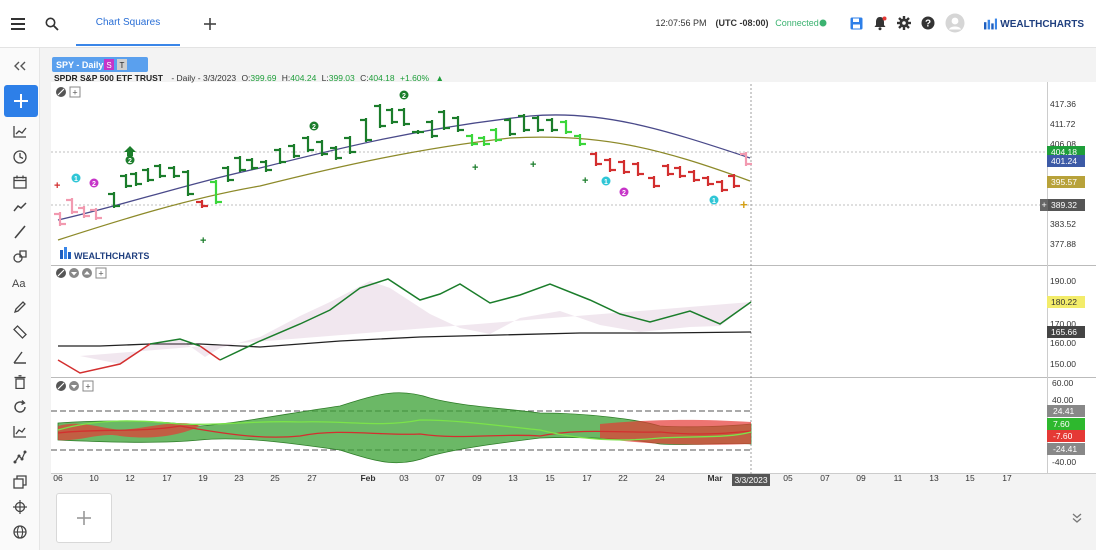  I want to click on shapes-icon, so click(20, 257).